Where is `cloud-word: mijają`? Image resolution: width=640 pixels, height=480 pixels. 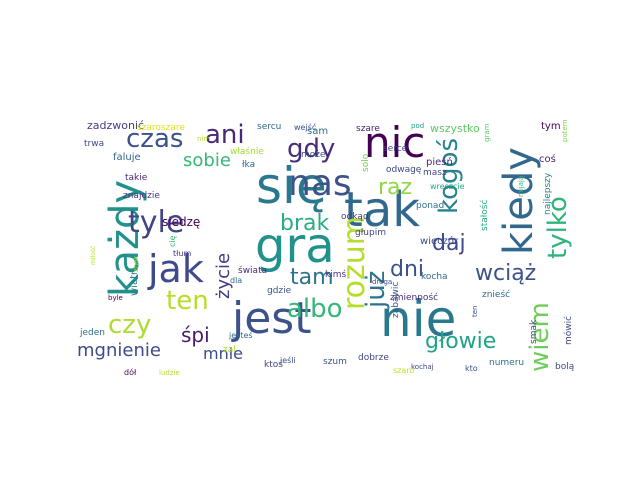 cloud-word: mijają is located at coordinates (521, 186).